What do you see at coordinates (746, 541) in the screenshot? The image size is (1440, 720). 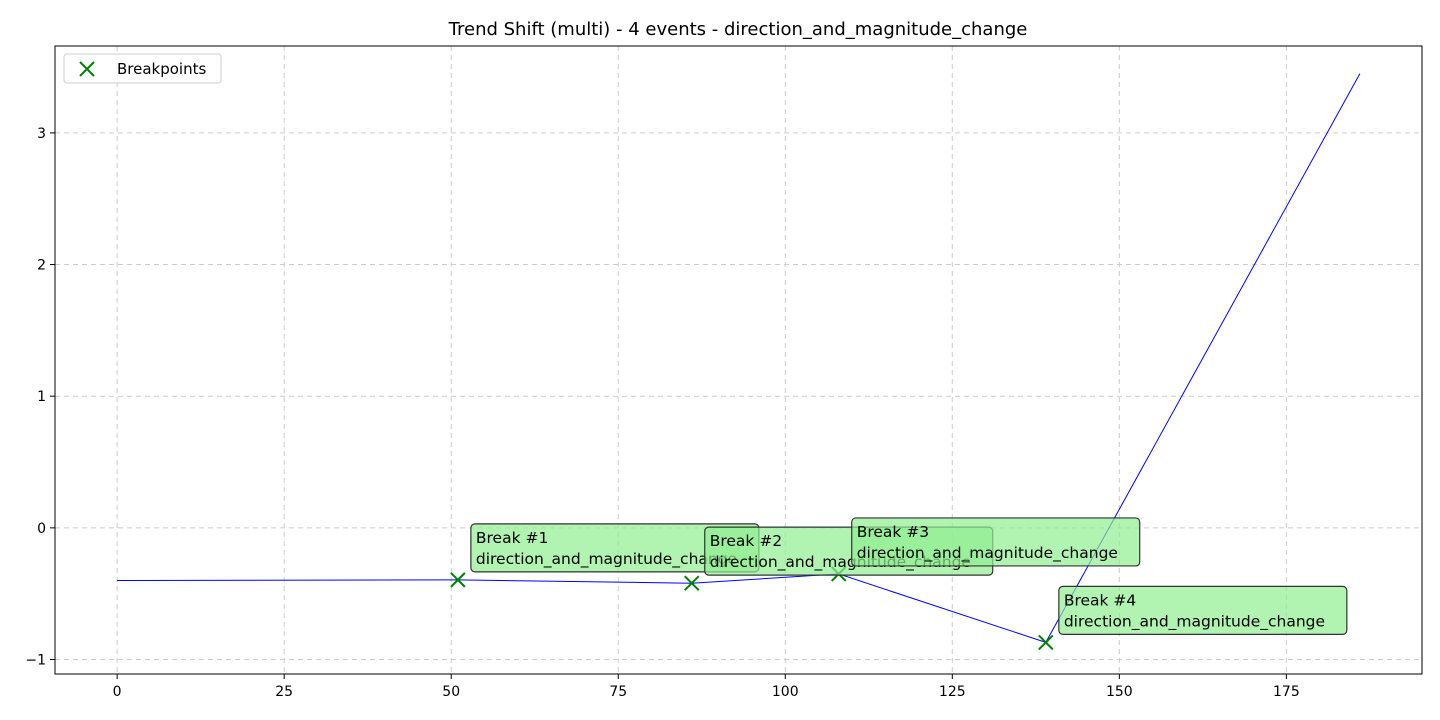 I see `annotation-title: Break #2` at bounding box center [746, 541].